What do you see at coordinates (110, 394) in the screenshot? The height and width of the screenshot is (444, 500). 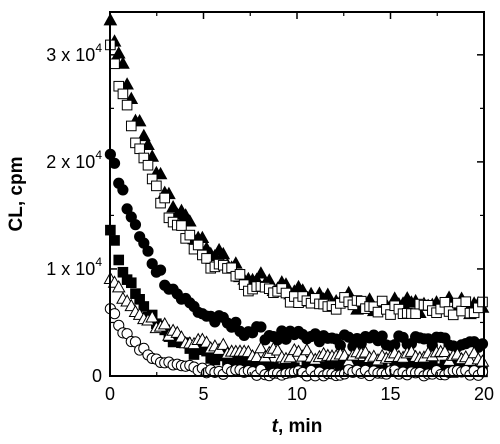 I see `x-tick-label: 0` at bounding box center [110, 394].